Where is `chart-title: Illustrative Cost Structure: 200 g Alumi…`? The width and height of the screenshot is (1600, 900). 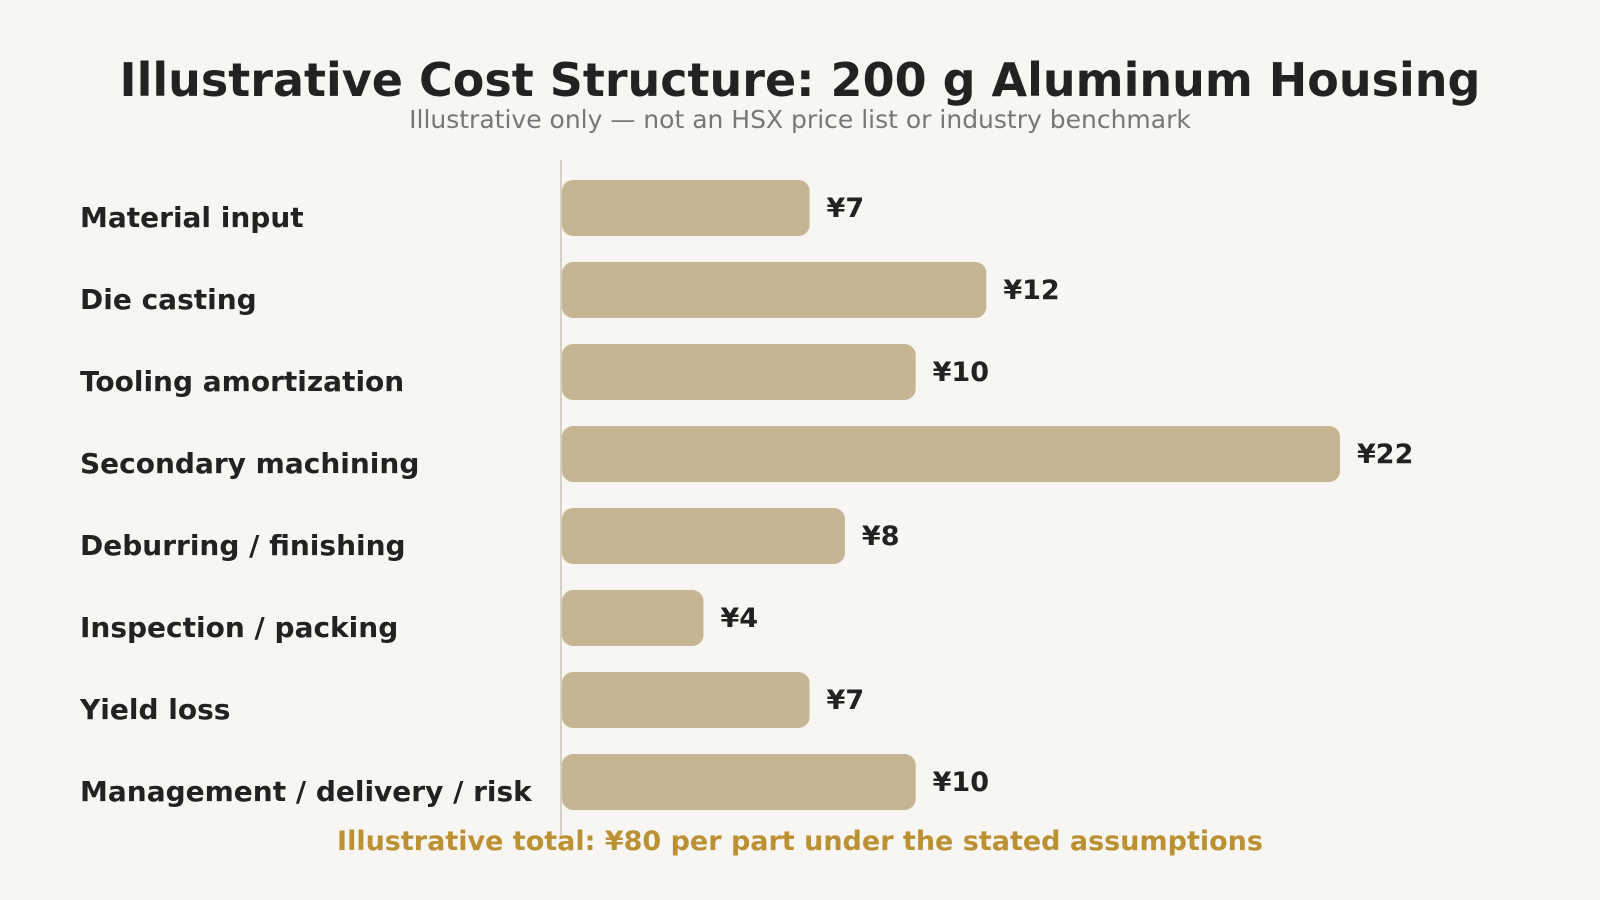
chart-title: Illustrative Cost Structure: 200 g Alumi… is located at coordinates (800, 80).